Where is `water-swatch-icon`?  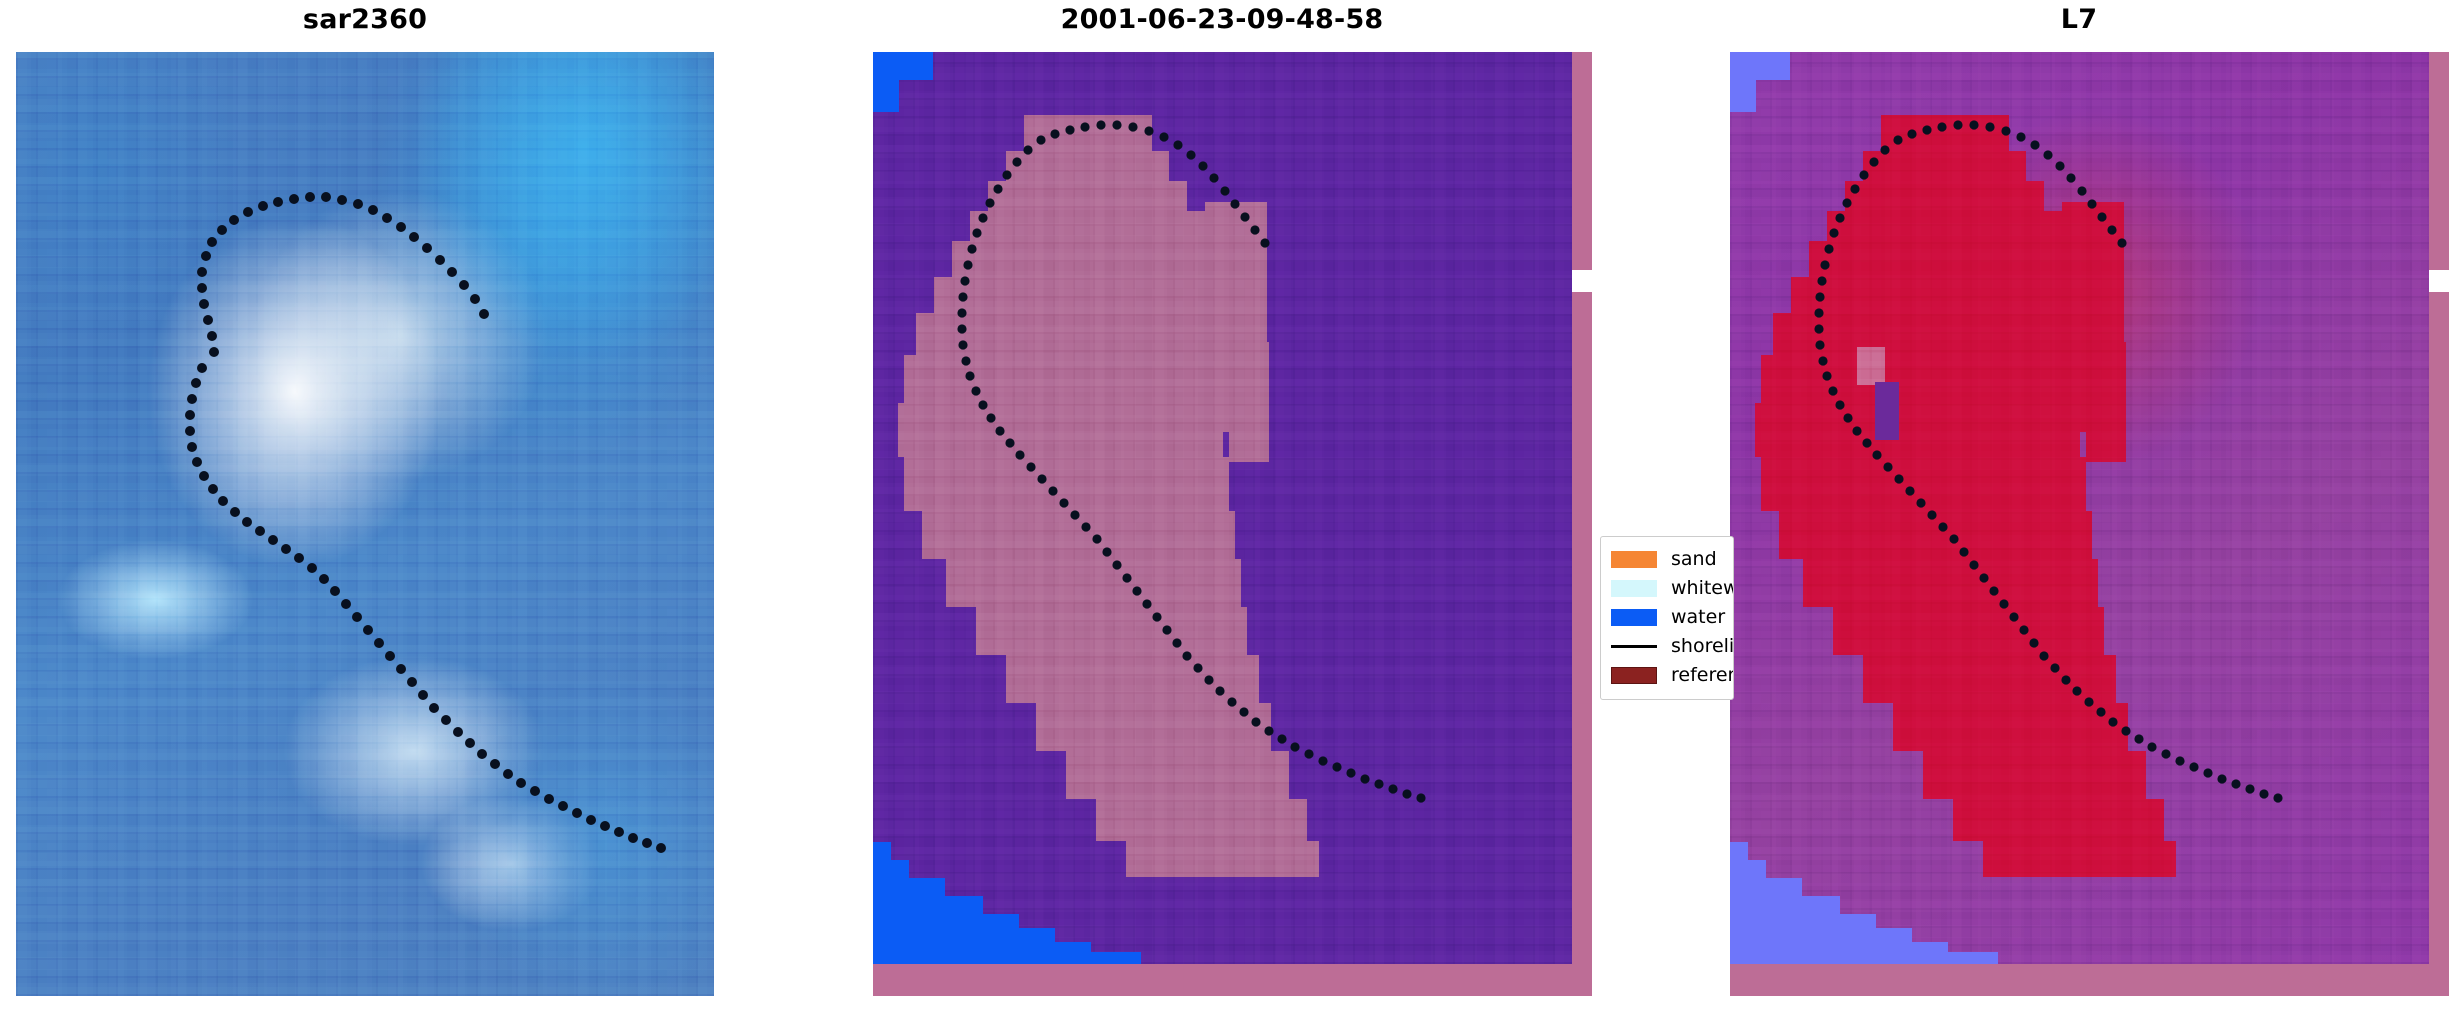 water-swatch-icon is located at coordinates (1634, 617).